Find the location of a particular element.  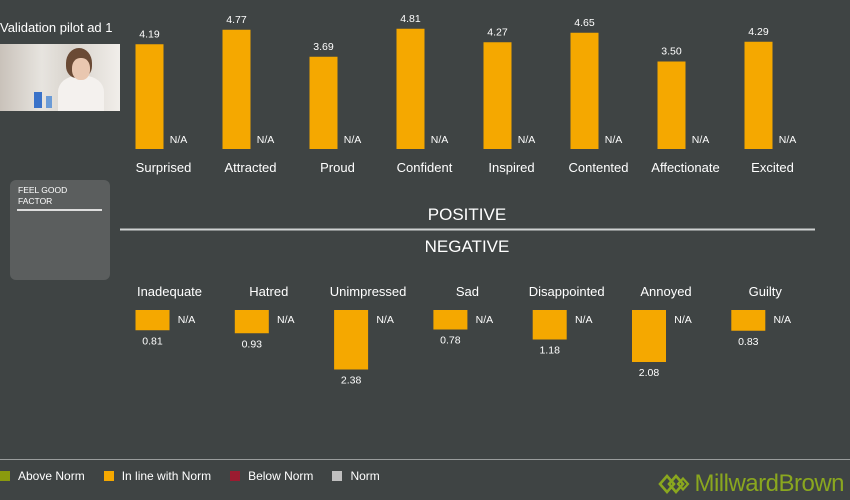

norm-label-disappointed: N/A is located at coordinates (584, 320).